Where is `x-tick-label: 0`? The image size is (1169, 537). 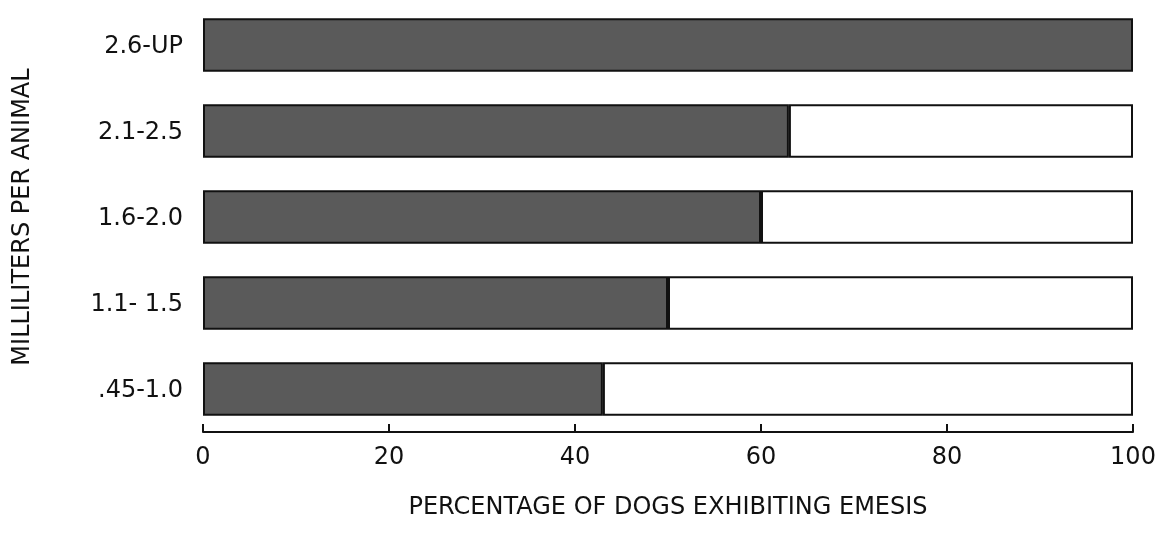
x-tick-label: 0 is located at coordinates (203, 456).